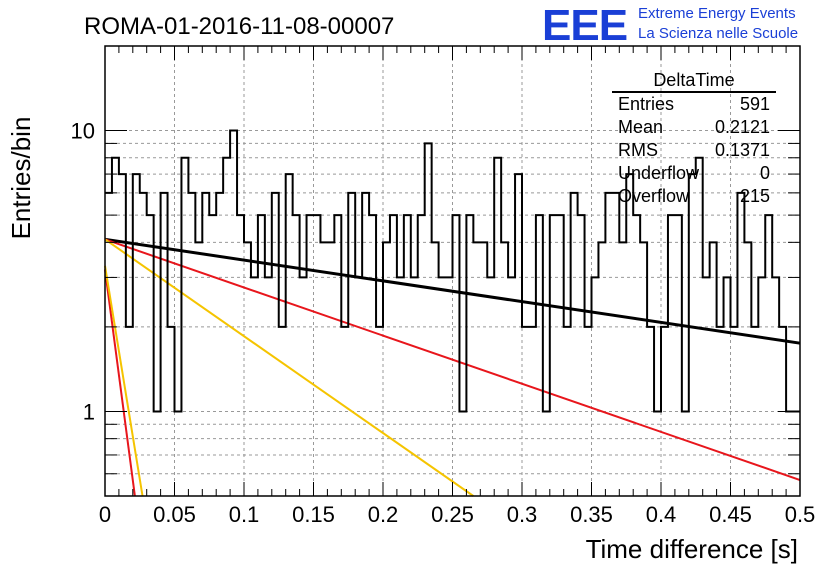 The height and width of the screenshot is (572, 836). Describe the element at coordinates (522, 514) in the screenshot. I see `x-tick-label: 0.3` at that location.